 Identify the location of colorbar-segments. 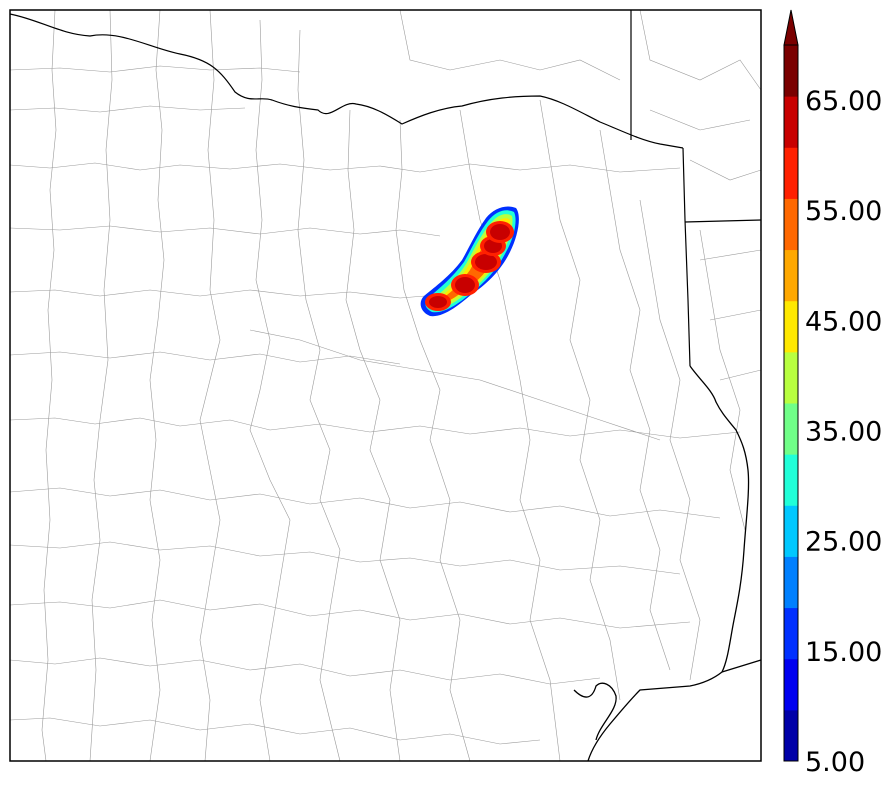
(791, 403).